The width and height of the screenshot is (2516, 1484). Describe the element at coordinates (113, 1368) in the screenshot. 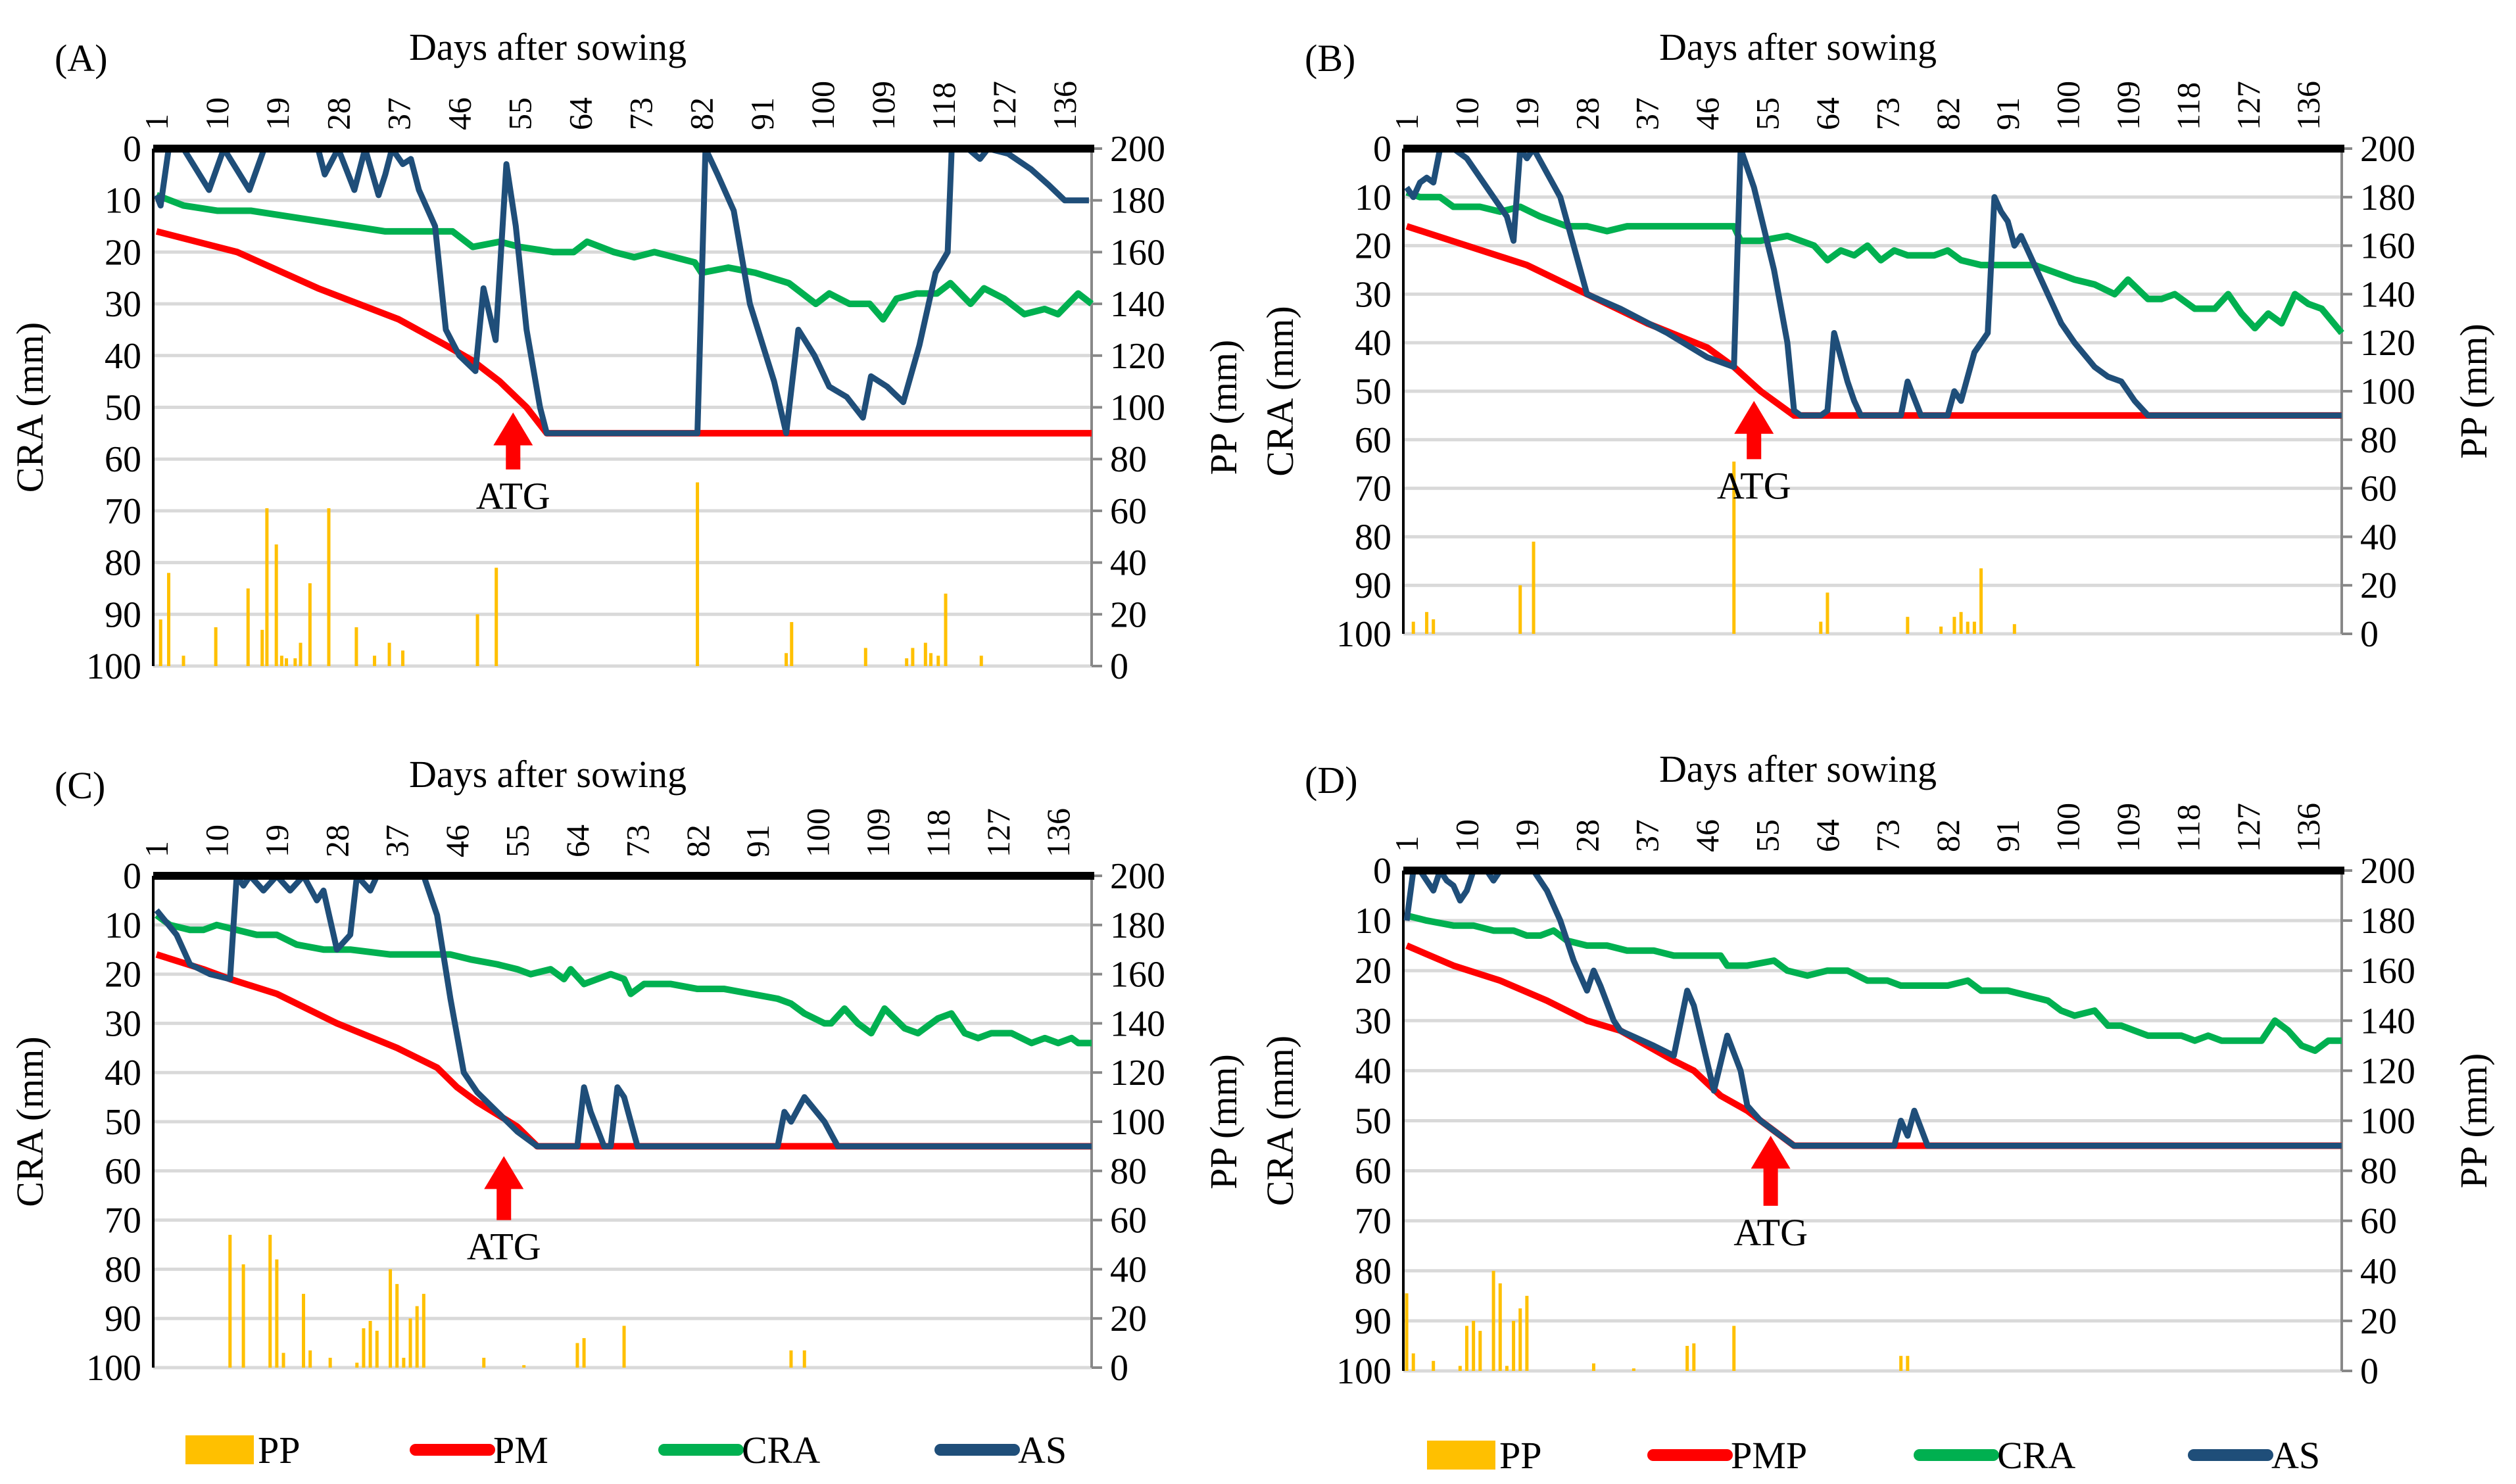

I see `y-left-tick-label: 100` at that location.